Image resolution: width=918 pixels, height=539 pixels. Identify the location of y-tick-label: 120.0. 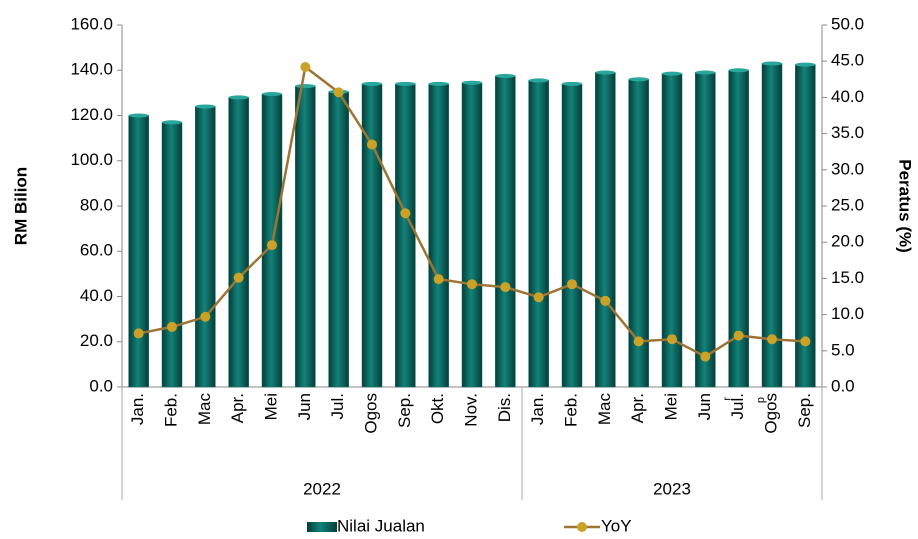
(91, 114).